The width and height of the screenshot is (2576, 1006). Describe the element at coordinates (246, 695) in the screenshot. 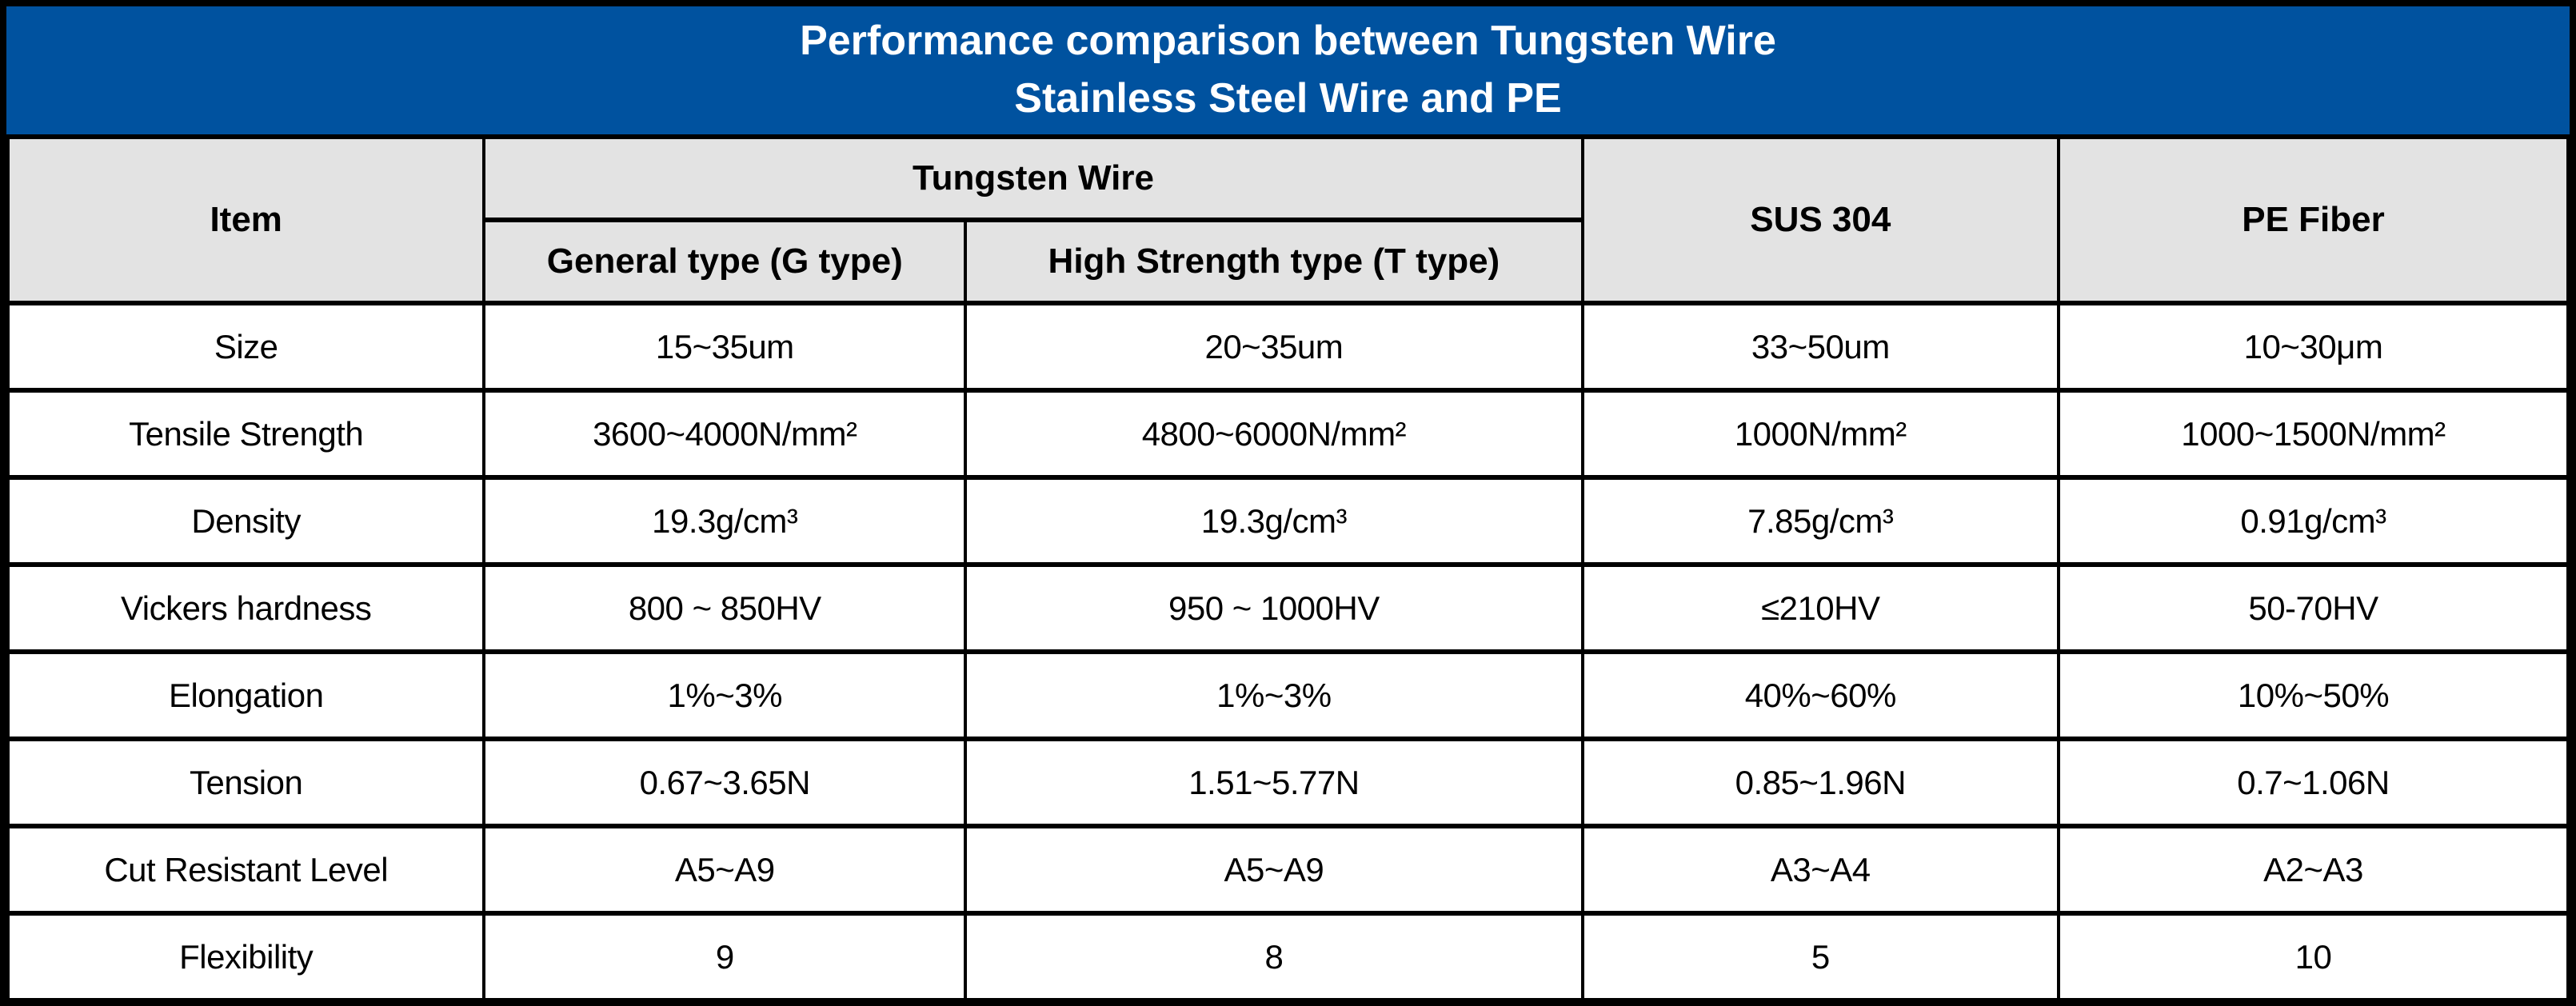

I see `row-label: Elongation` at that location.